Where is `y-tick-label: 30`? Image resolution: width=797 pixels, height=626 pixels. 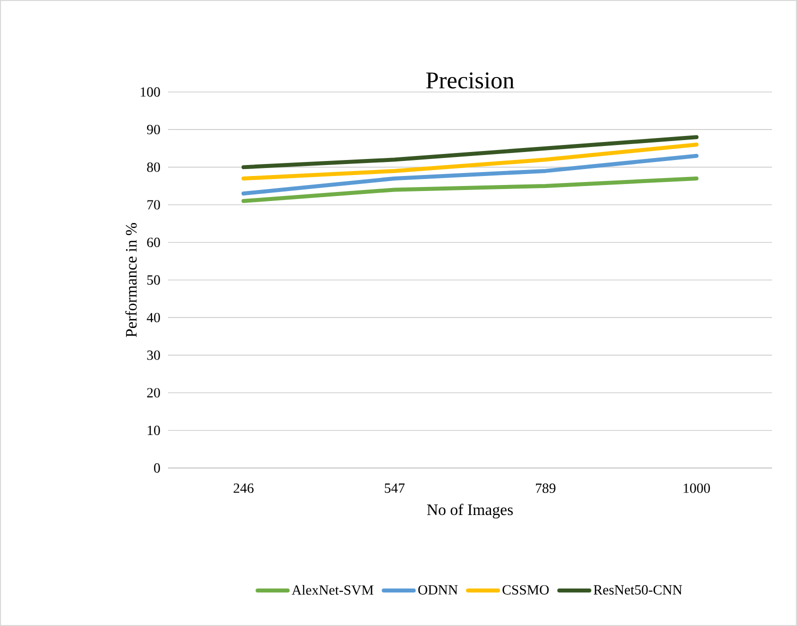
y-tick-label: 30 is located at coordinates (153, 355).